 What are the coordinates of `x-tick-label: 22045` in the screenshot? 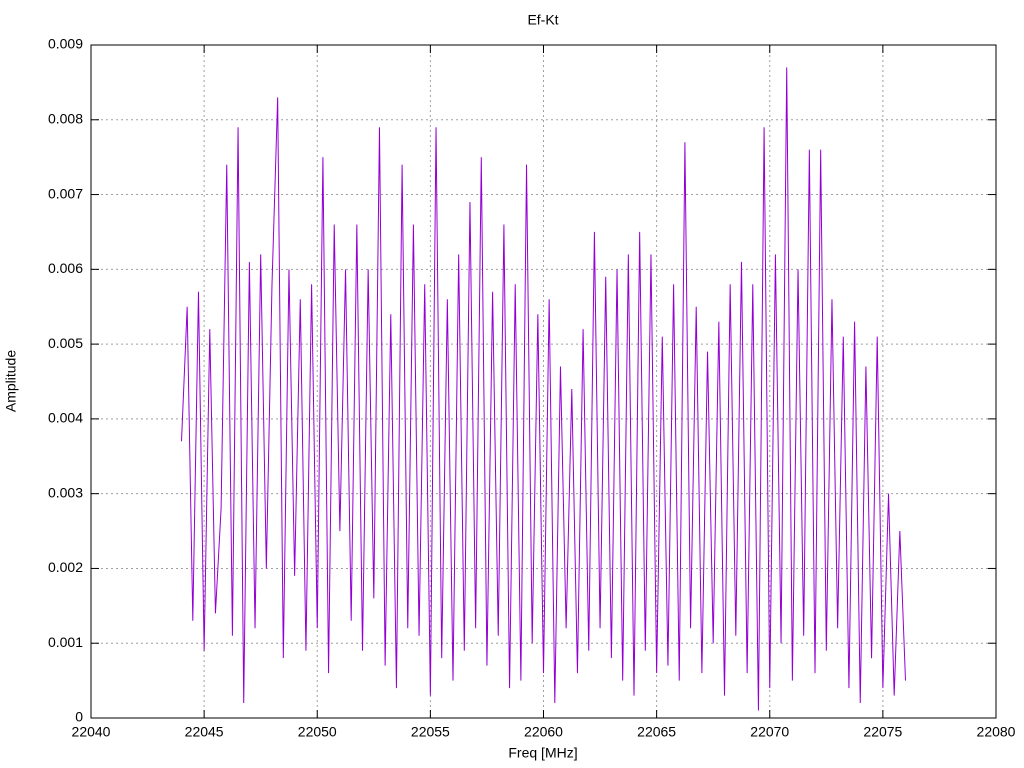 It's located at (204, 732).